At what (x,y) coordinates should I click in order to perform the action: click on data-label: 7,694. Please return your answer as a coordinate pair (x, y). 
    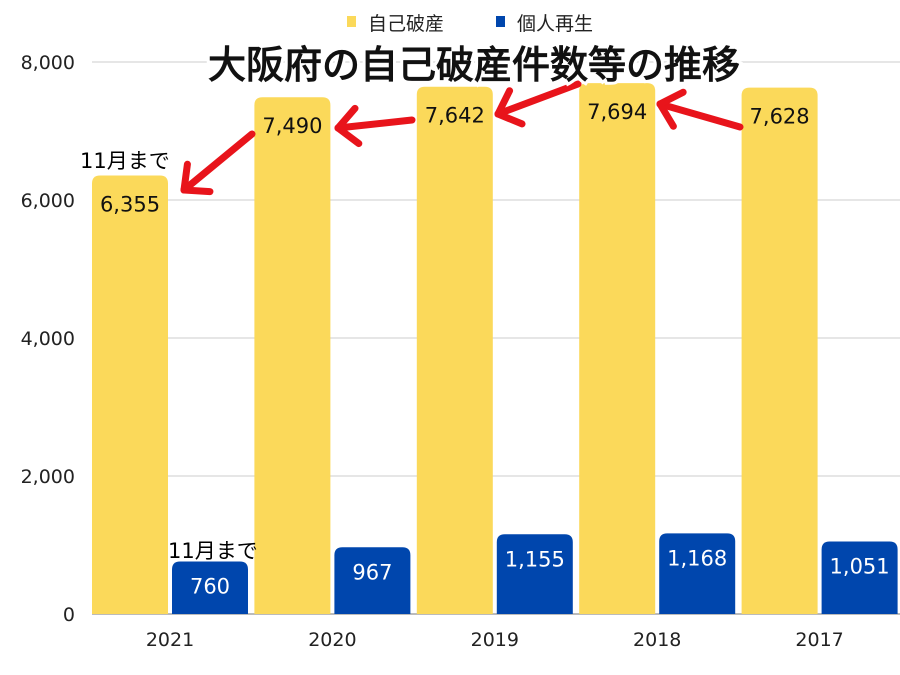
    Looking at the image, I should click on (617, 112).